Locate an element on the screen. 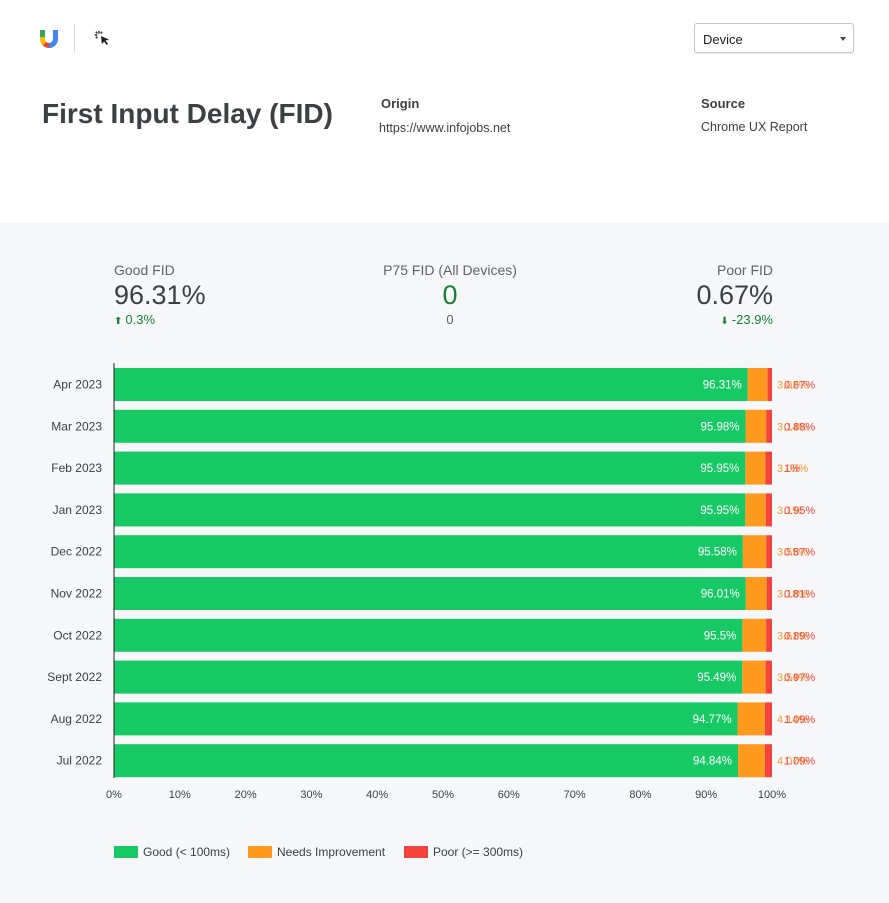  kpi-p75-value: 0 is located at coordinates (450, 295).